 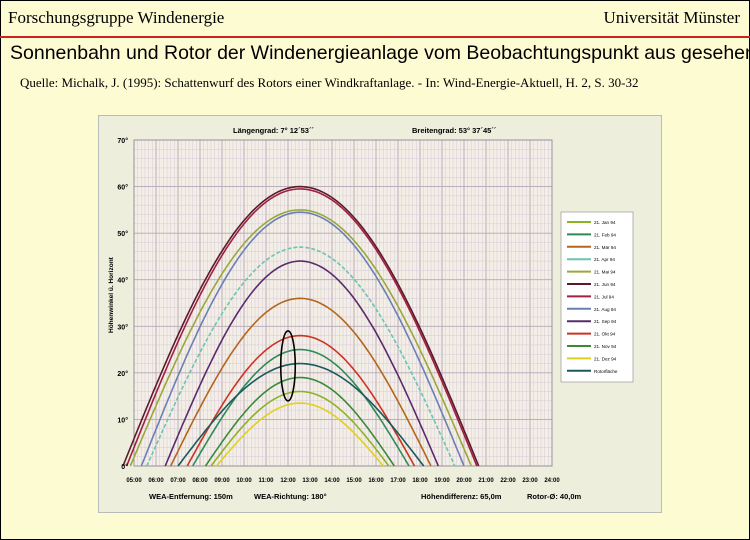 I want to click on legend-label: 21. Apr 94, so click(x=604, y=259).